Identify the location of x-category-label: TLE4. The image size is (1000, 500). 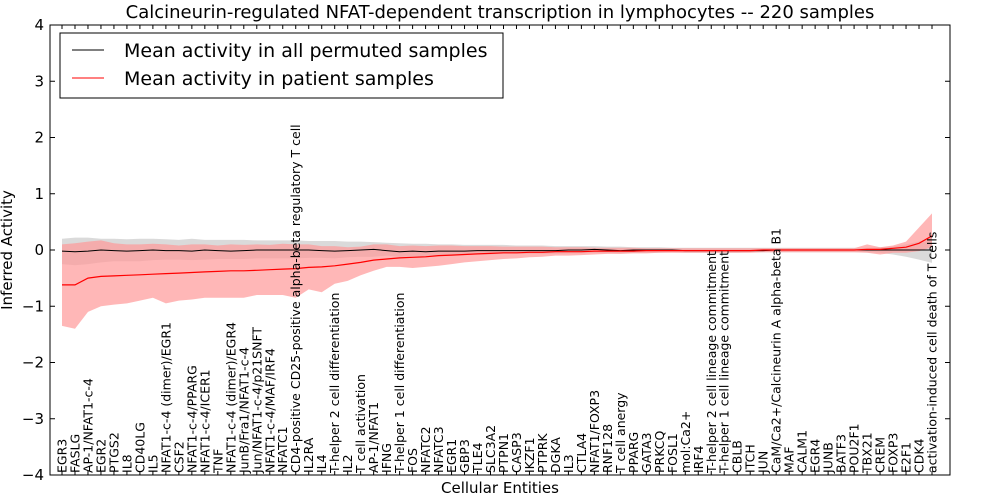
(477, 457).